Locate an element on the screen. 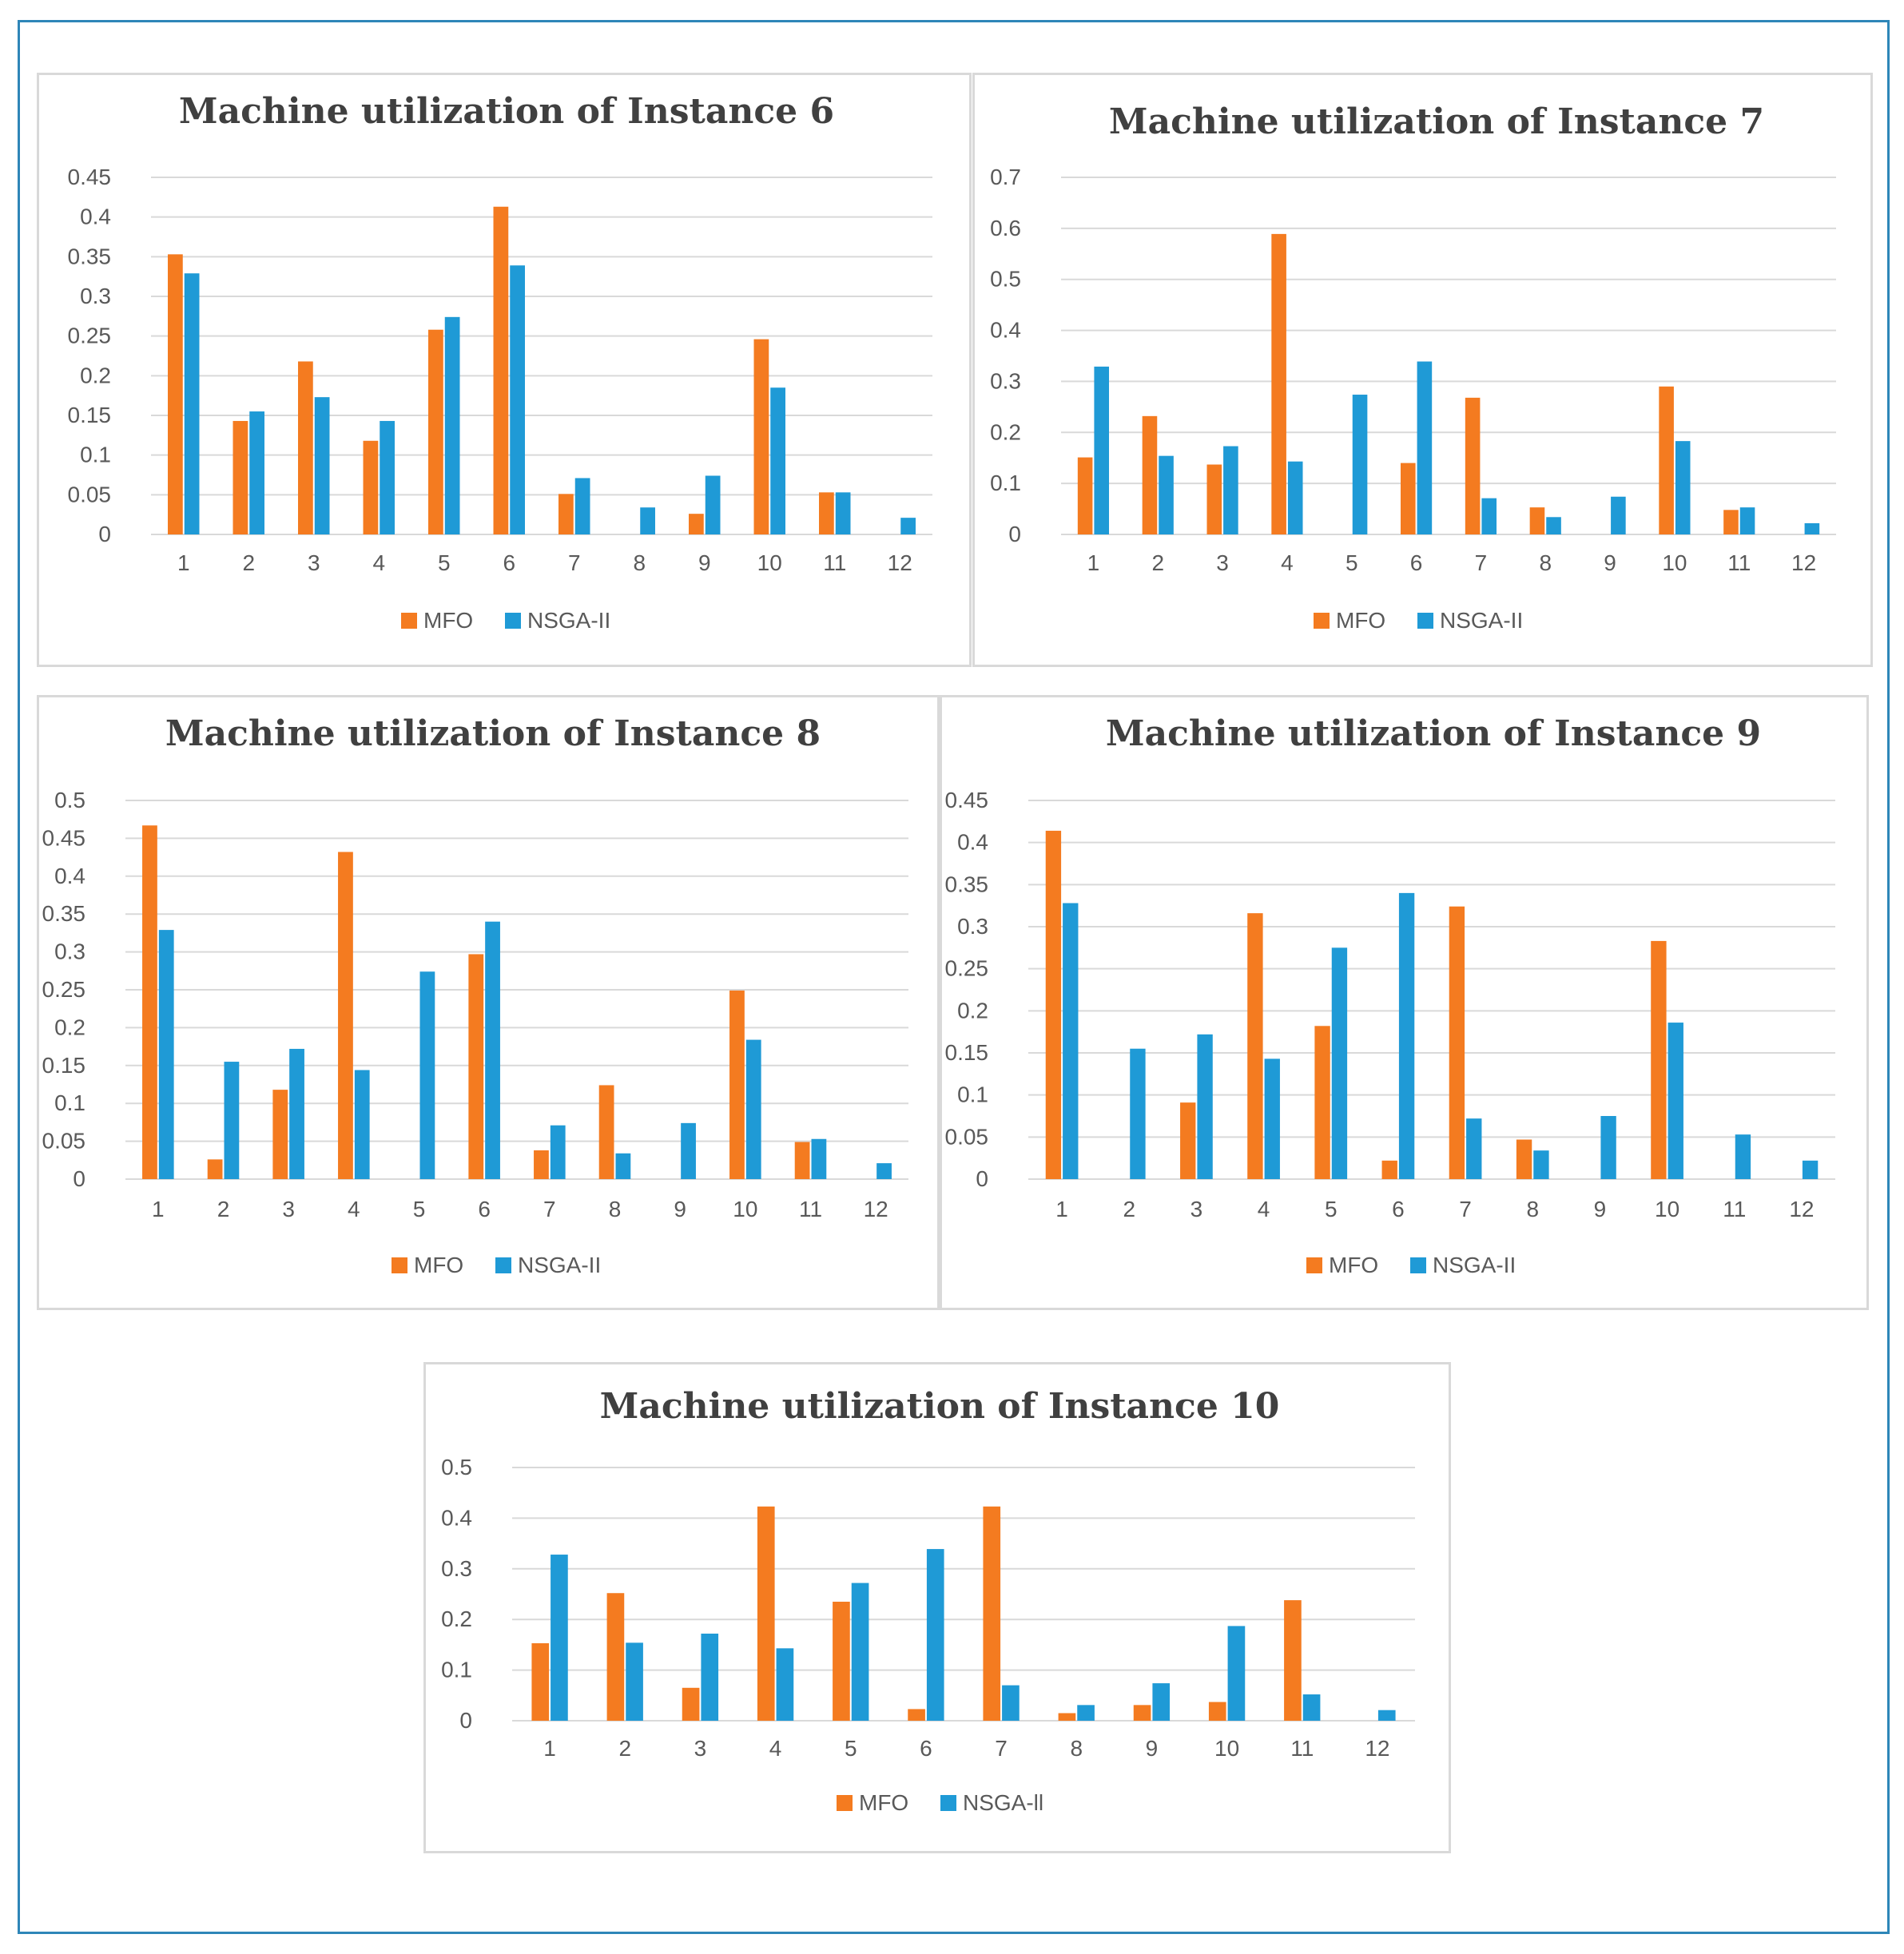 Image resolution: width=1904 pixels, height=1954 pixels. x-tick-label: 11 is located at coordinates (834, 562).